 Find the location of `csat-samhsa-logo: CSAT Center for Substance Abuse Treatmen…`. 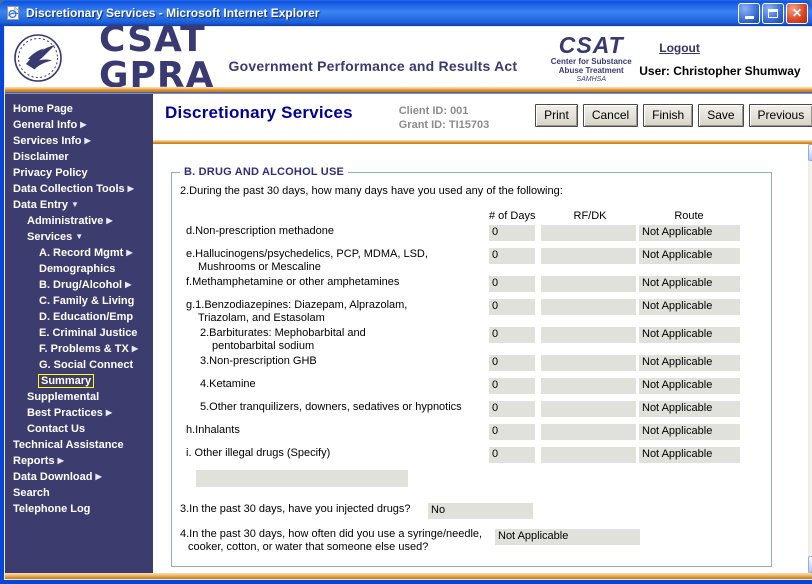

csat-samhsa-logo: CSAT Center for Substance Abuse Treatmen… is located at coordinates (591, 57).